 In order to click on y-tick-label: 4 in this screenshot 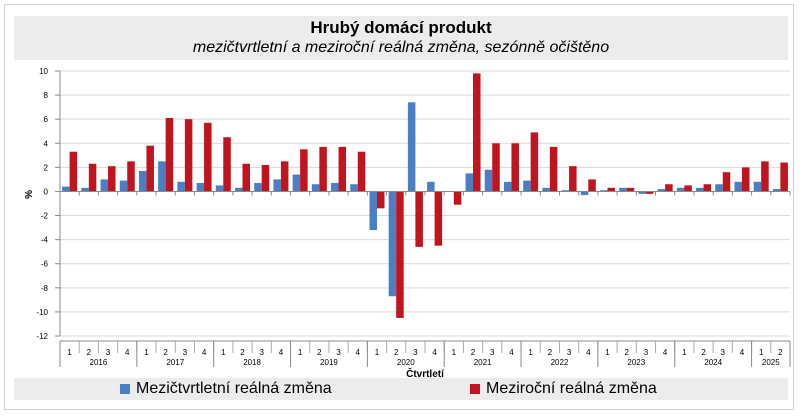, I will do `click(46, 143)`.